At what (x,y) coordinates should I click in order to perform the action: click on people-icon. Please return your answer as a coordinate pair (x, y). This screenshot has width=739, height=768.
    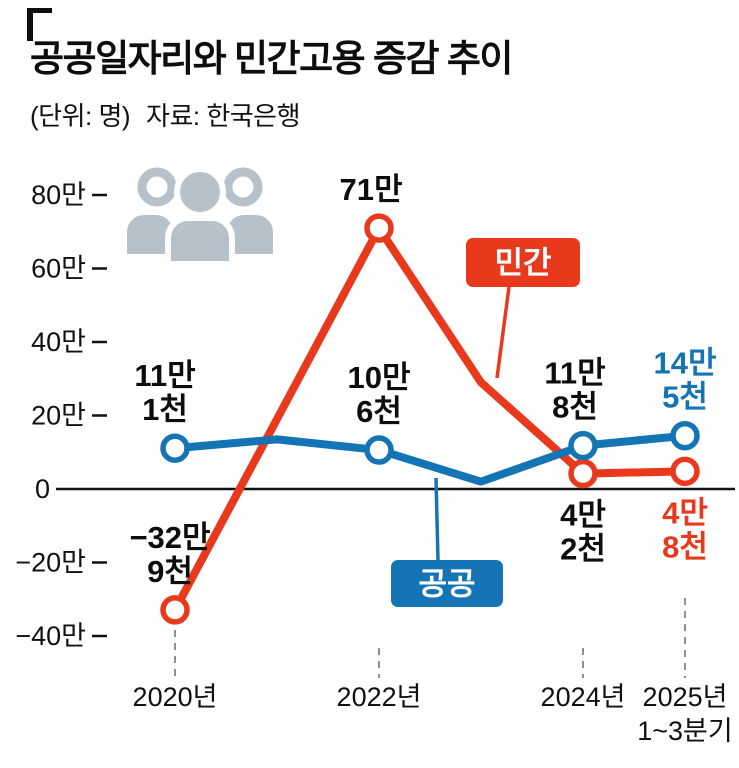
    Looking at the image, I should click on (200, 216).